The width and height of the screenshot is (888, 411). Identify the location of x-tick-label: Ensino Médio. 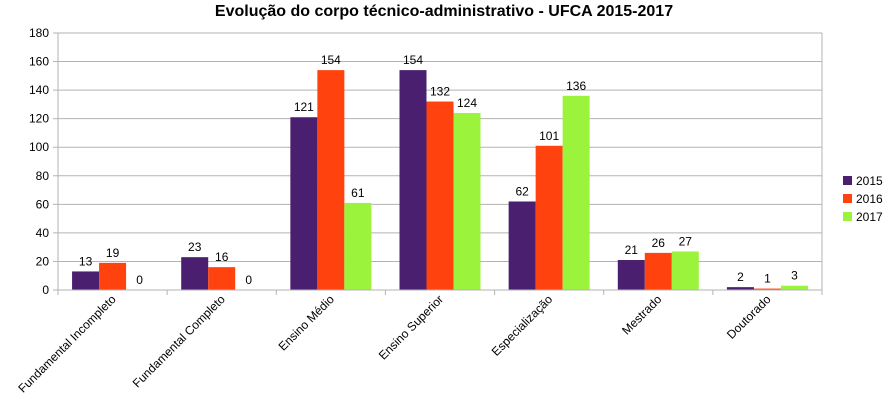
(307, 323).